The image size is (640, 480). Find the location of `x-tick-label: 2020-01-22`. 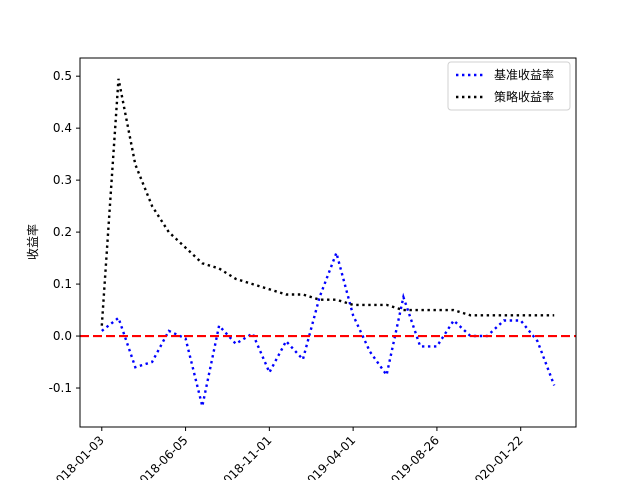

x-tick-label: 2020-01-22 is located at coordinates (496, 456).